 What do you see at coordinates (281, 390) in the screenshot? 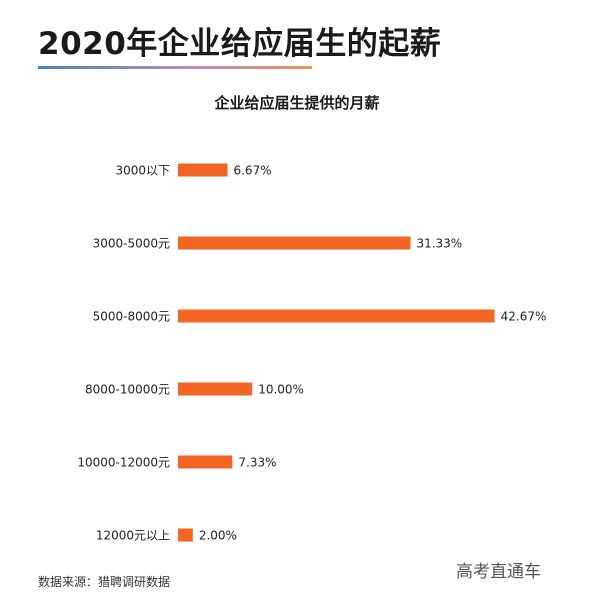
I see `value-label: 10.00%` at bounding box center [281, 390].